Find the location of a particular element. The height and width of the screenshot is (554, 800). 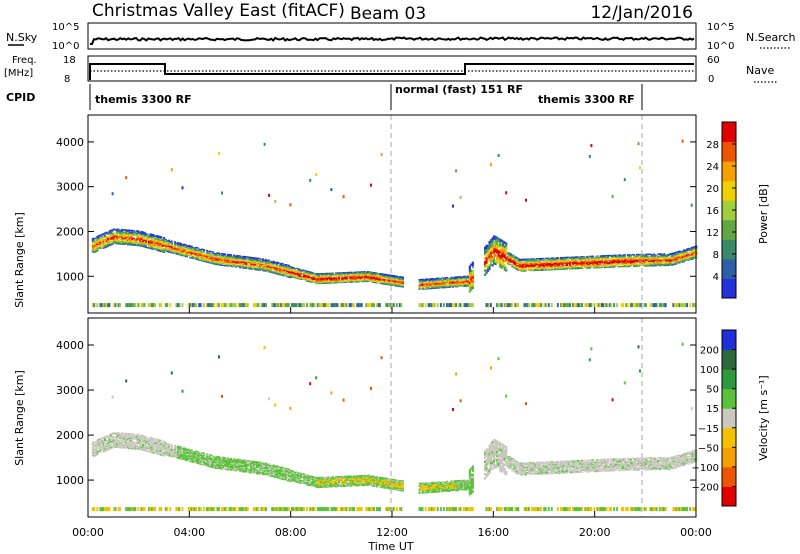

station-title: Christmas Valley East (fitACF) is located at coordinates (218, 11).